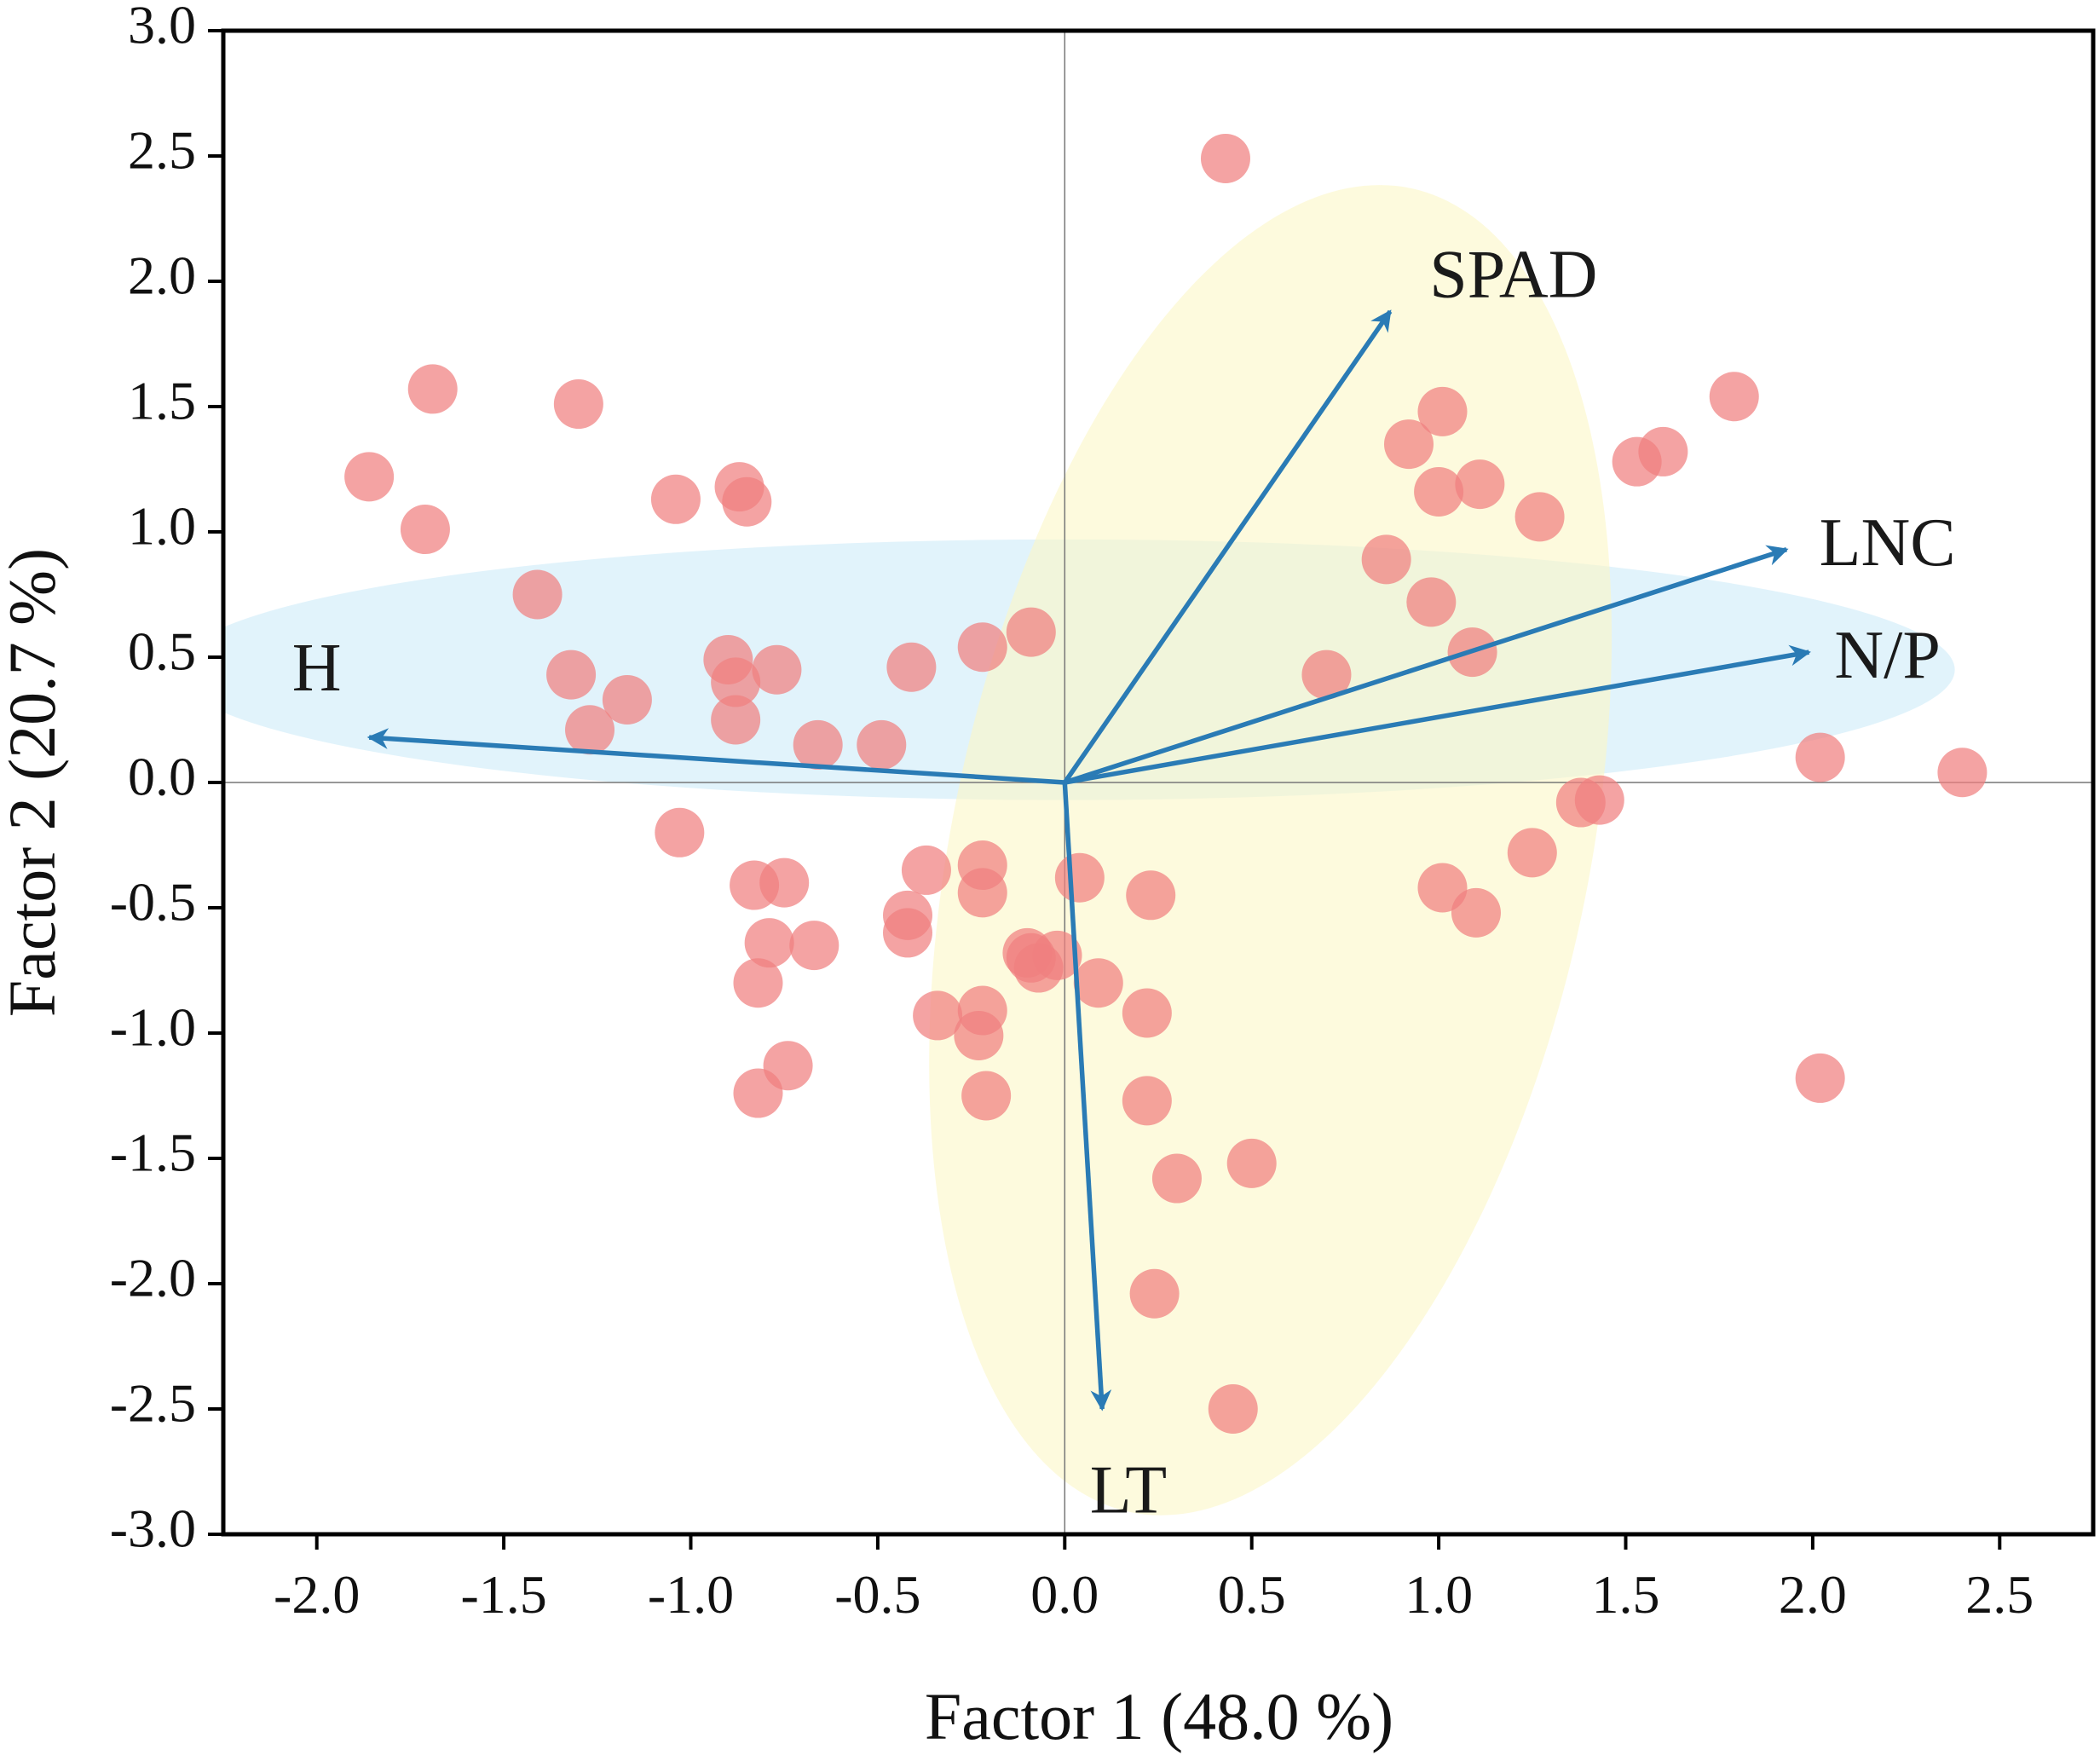 The height and width of the screenshot is (1761, 2100). I want to click on x-axis-title: Factor 1 (48.0 %), so click(1159, 1716).